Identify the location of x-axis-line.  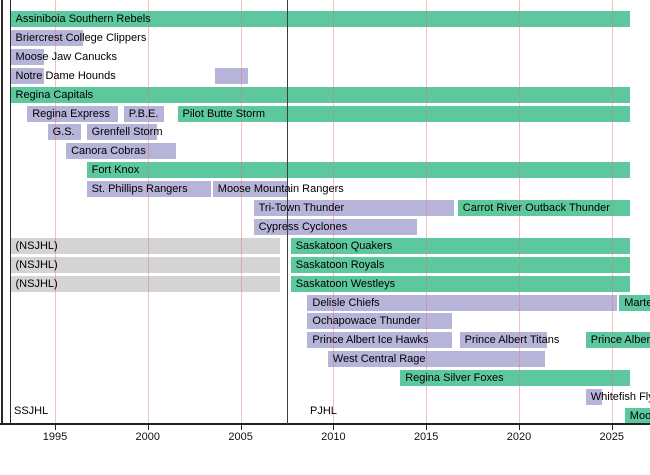
(325, 424).